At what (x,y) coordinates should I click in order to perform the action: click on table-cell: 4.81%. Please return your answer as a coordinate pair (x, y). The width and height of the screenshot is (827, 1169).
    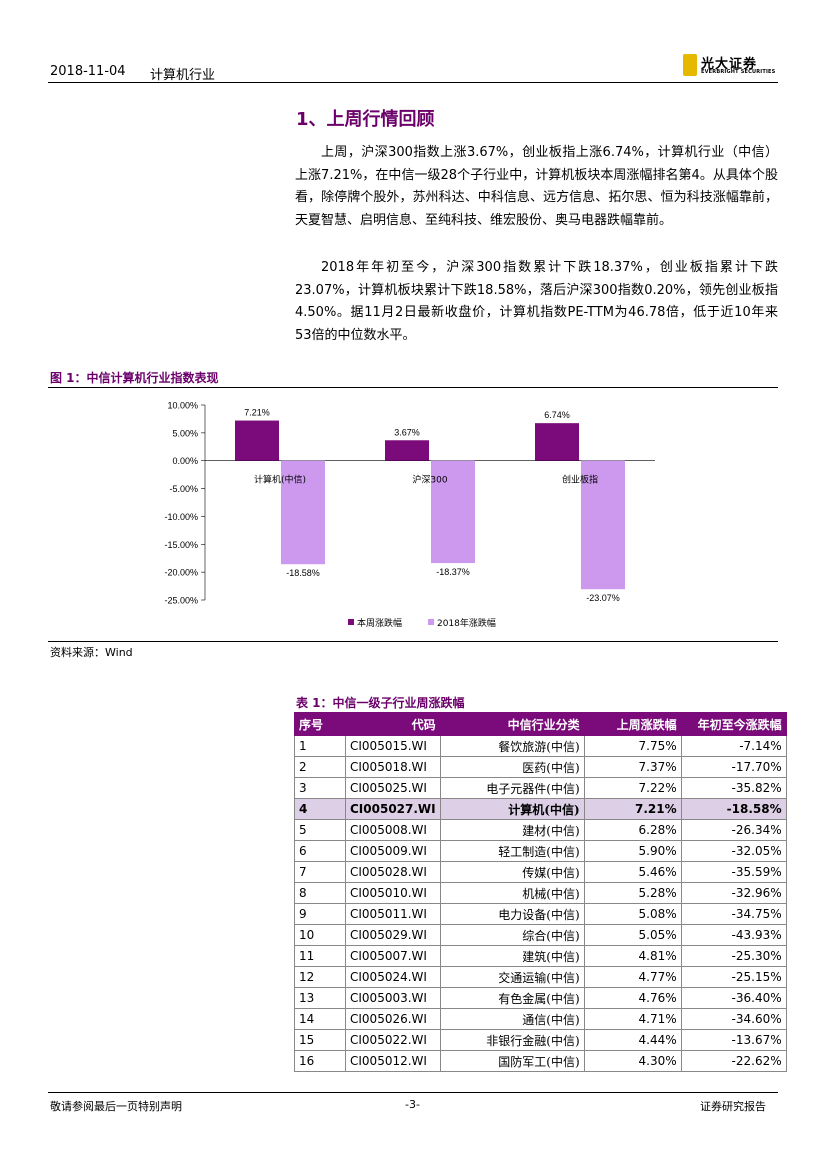
    Looking at the image, I should click on (632, 956).